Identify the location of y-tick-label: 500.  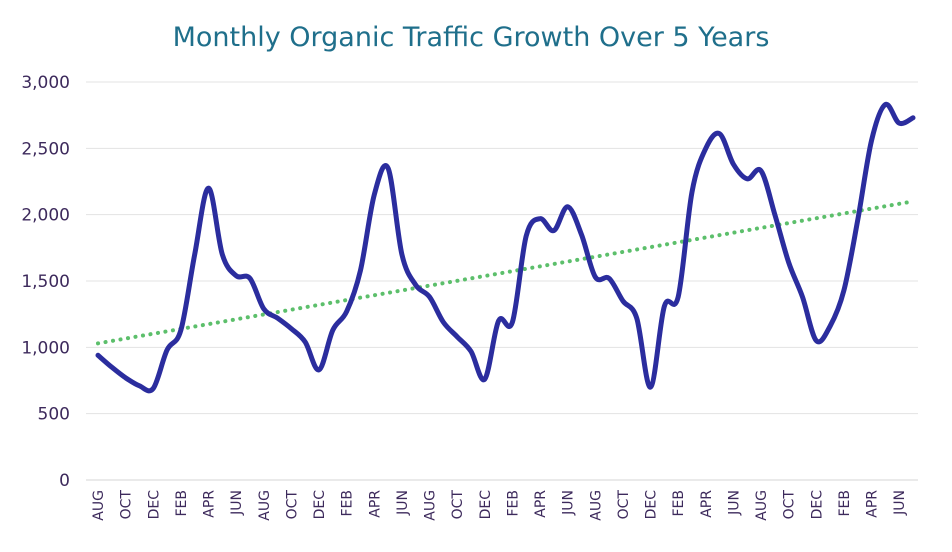
(54, 415).